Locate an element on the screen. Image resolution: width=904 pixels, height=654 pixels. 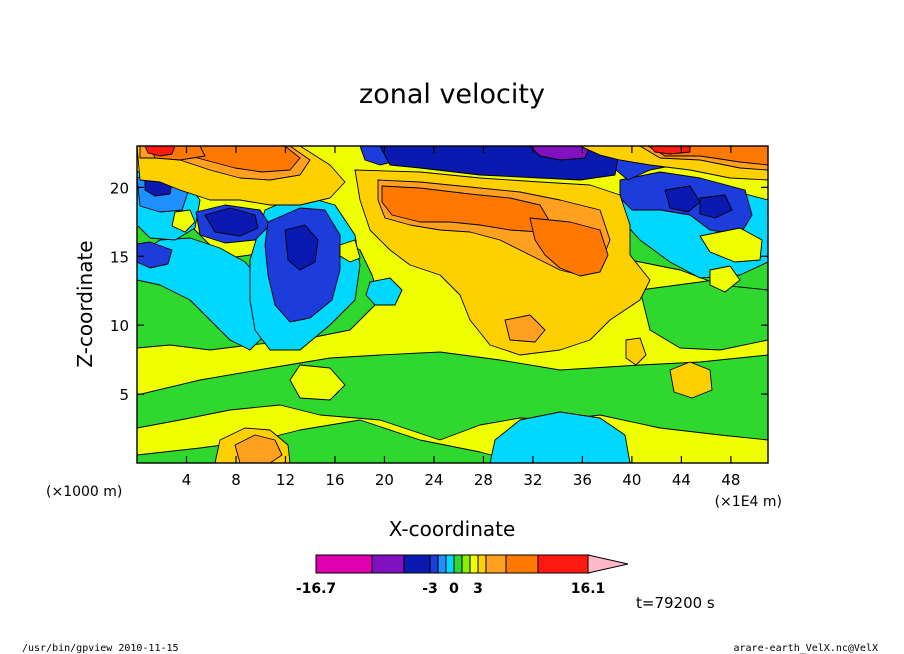
y-axis-label: Z-coordinate is located at coordinates (85, 303).